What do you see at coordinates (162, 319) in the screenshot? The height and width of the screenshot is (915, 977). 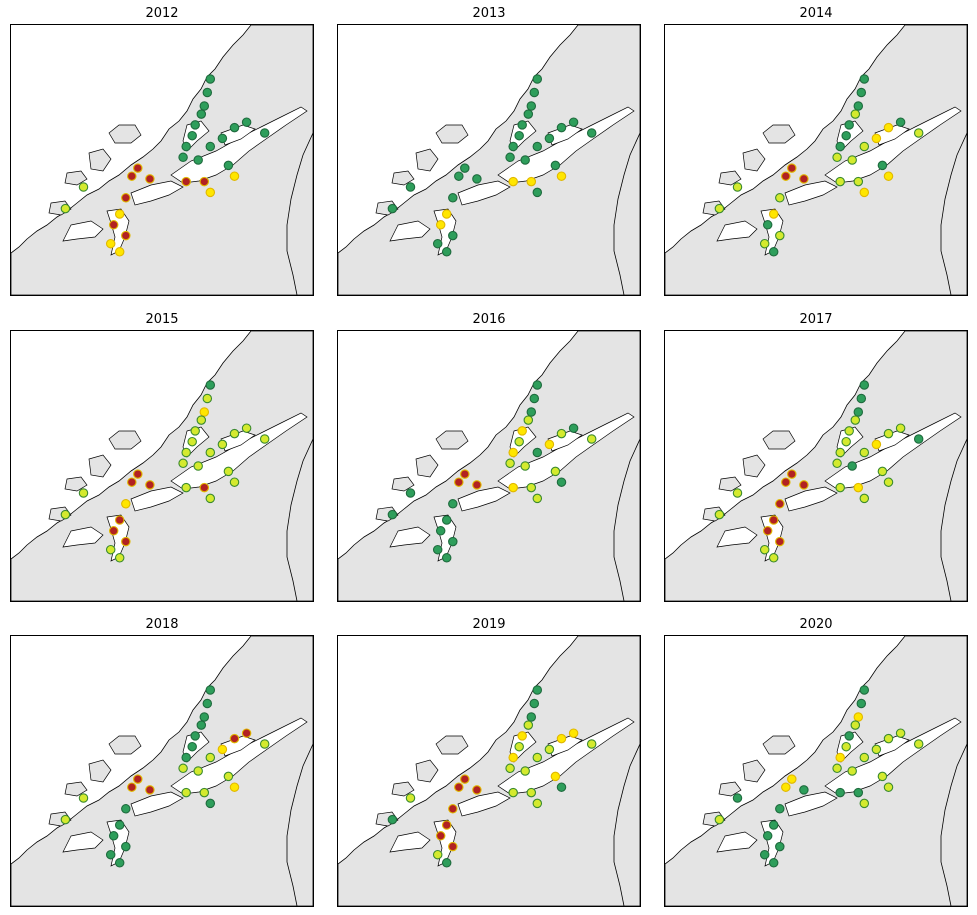 I see `panel-title: 2015` at bounding box center [162, 319].